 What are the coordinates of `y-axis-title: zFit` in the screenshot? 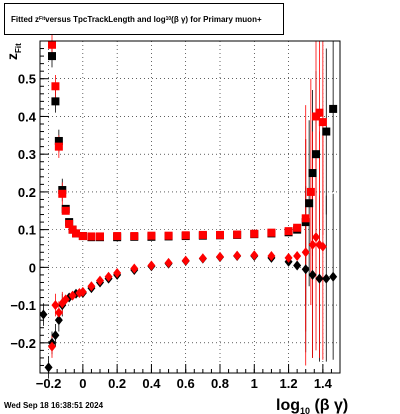 It's located at (13, 51).